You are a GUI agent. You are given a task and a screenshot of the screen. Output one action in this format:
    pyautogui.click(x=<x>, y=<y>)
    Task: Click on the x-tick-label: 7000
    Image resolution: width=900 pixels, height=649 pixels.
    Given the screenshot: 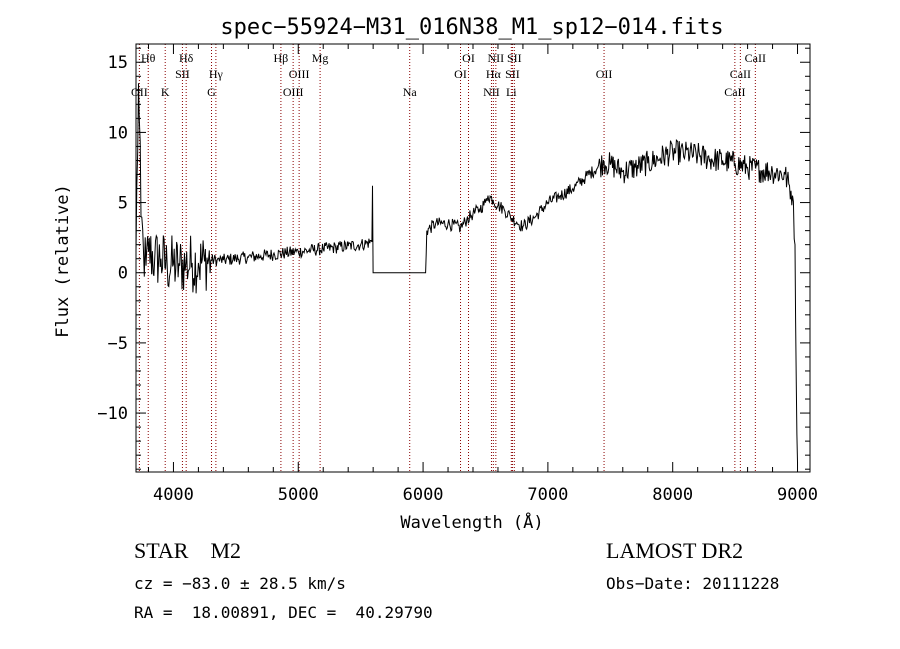 What is the action you would take?
    pyautogui.click(x=547, y=495)
    